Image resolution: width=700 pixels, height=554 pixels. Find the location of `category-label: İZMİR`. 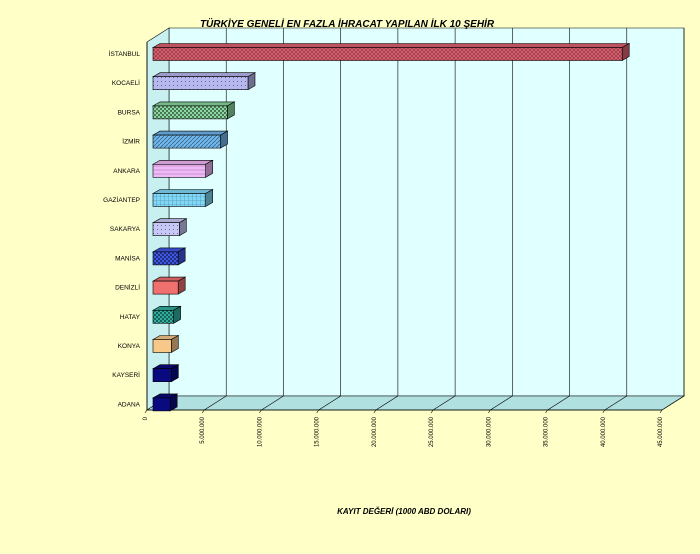

category-label: İZMİR is located at coordinates (131, 141).